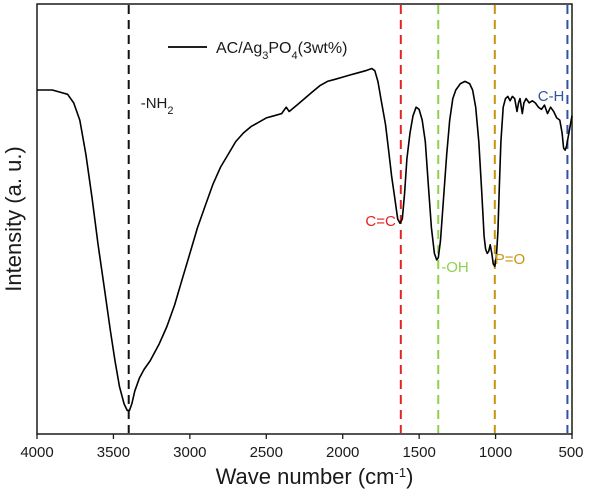 Image resolution: width=589 pixels, height=496 pixels. I want to click on x-axis-title: Wave number (cm-1), so click(315, 476).